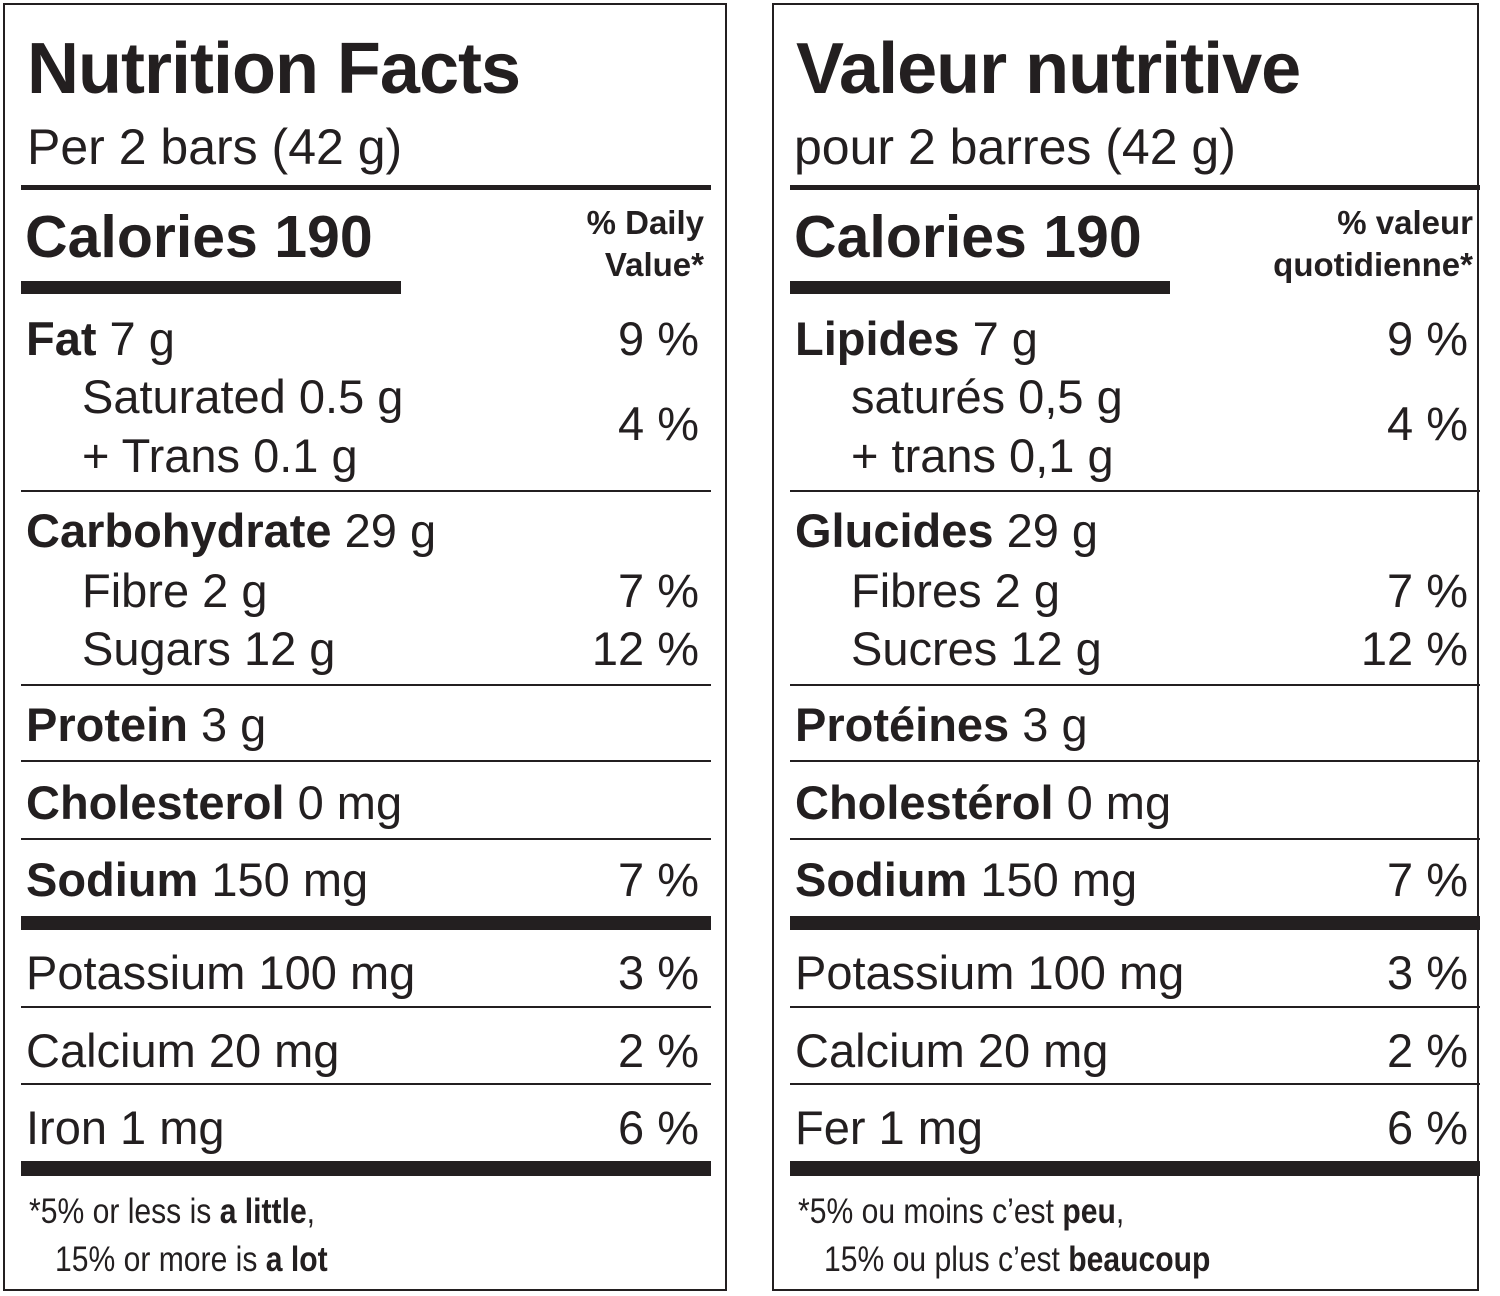 This screenshot has height=1296, width=1500. I want to click on fat-row: Lipides 7 g, so click(916, 338).